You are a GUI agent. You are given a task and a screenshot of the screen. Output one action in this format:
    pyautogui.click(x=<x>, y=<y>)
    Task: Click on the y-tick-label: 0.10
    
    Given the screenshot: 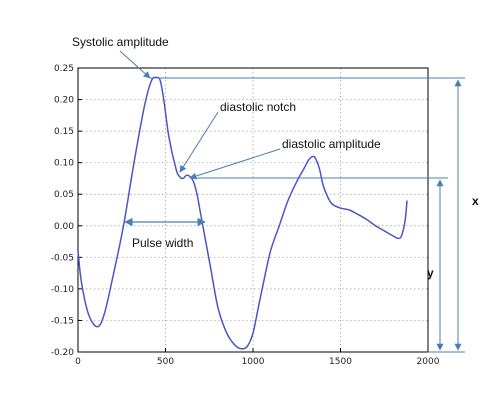 What is the action you would take?
    pyautogui.click(x=64, y=164)
    